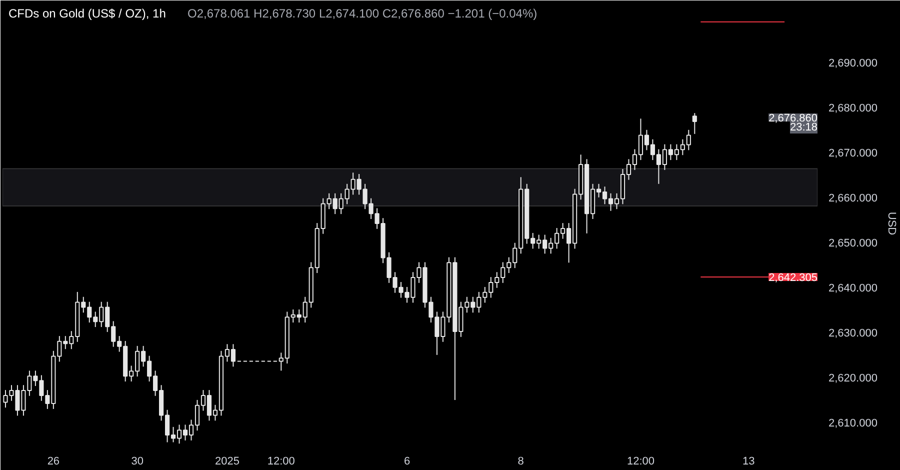 This screenshot has height=470, width=900. Describe the element at coordinates (227, 462) in the screenshot. I see `x-tick-label: 2025` at that location.